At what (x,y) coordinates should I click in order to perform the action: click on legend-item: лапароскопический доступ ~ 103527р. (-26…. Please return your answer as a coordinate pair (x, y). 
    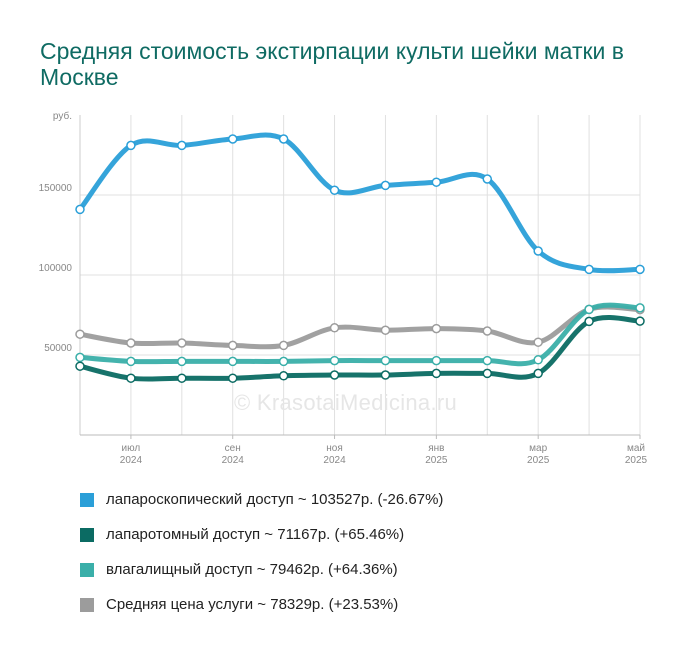
    Looking at the image, I should click on (261, 499).